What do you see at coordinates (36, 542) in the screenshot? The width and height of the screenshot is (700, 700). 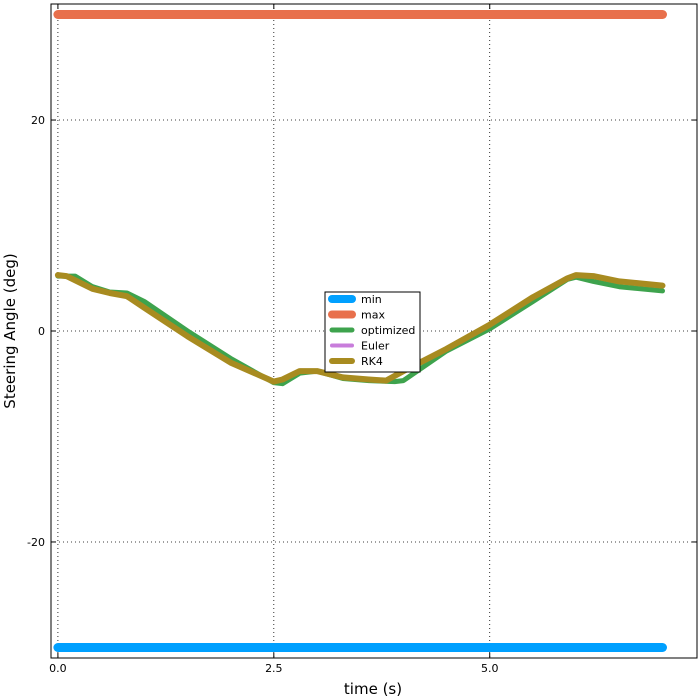 I see `y-tick-label: -20` at bounding box center [36, 542].